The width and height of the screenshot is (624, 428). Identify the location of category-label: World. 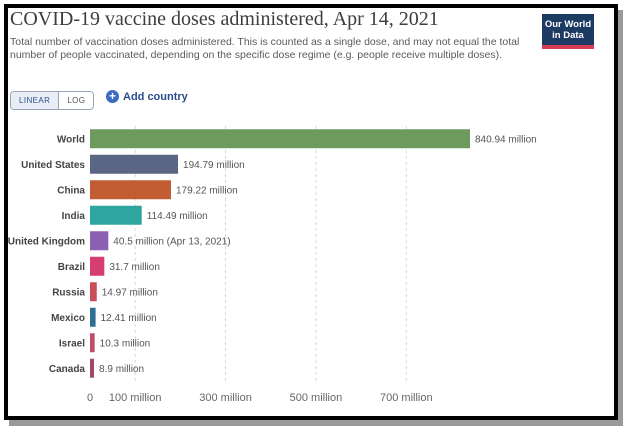
(71, 139).